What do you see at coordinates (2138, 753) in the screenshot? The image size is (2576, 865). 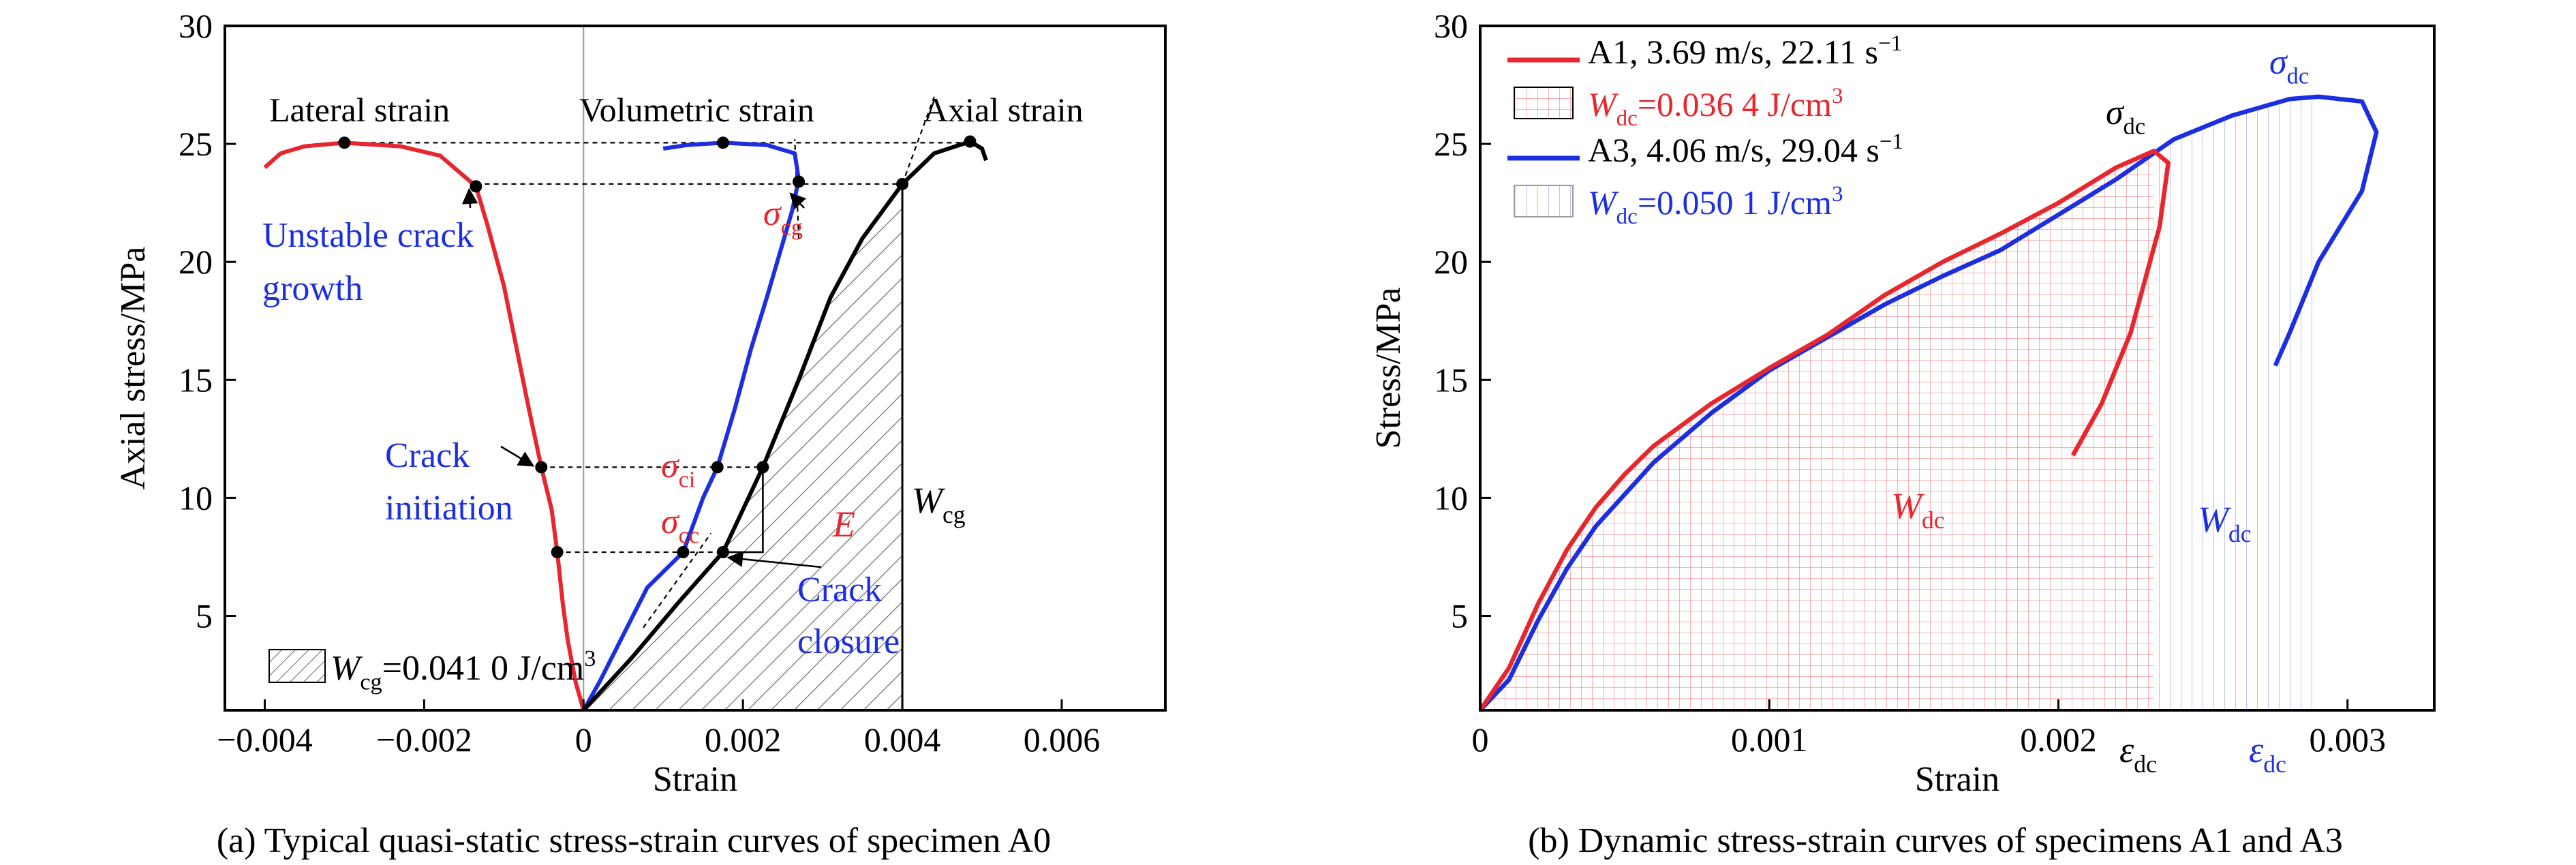 I see `a1-peak-strain-label: εdc` at bounding box center [2138, 753].